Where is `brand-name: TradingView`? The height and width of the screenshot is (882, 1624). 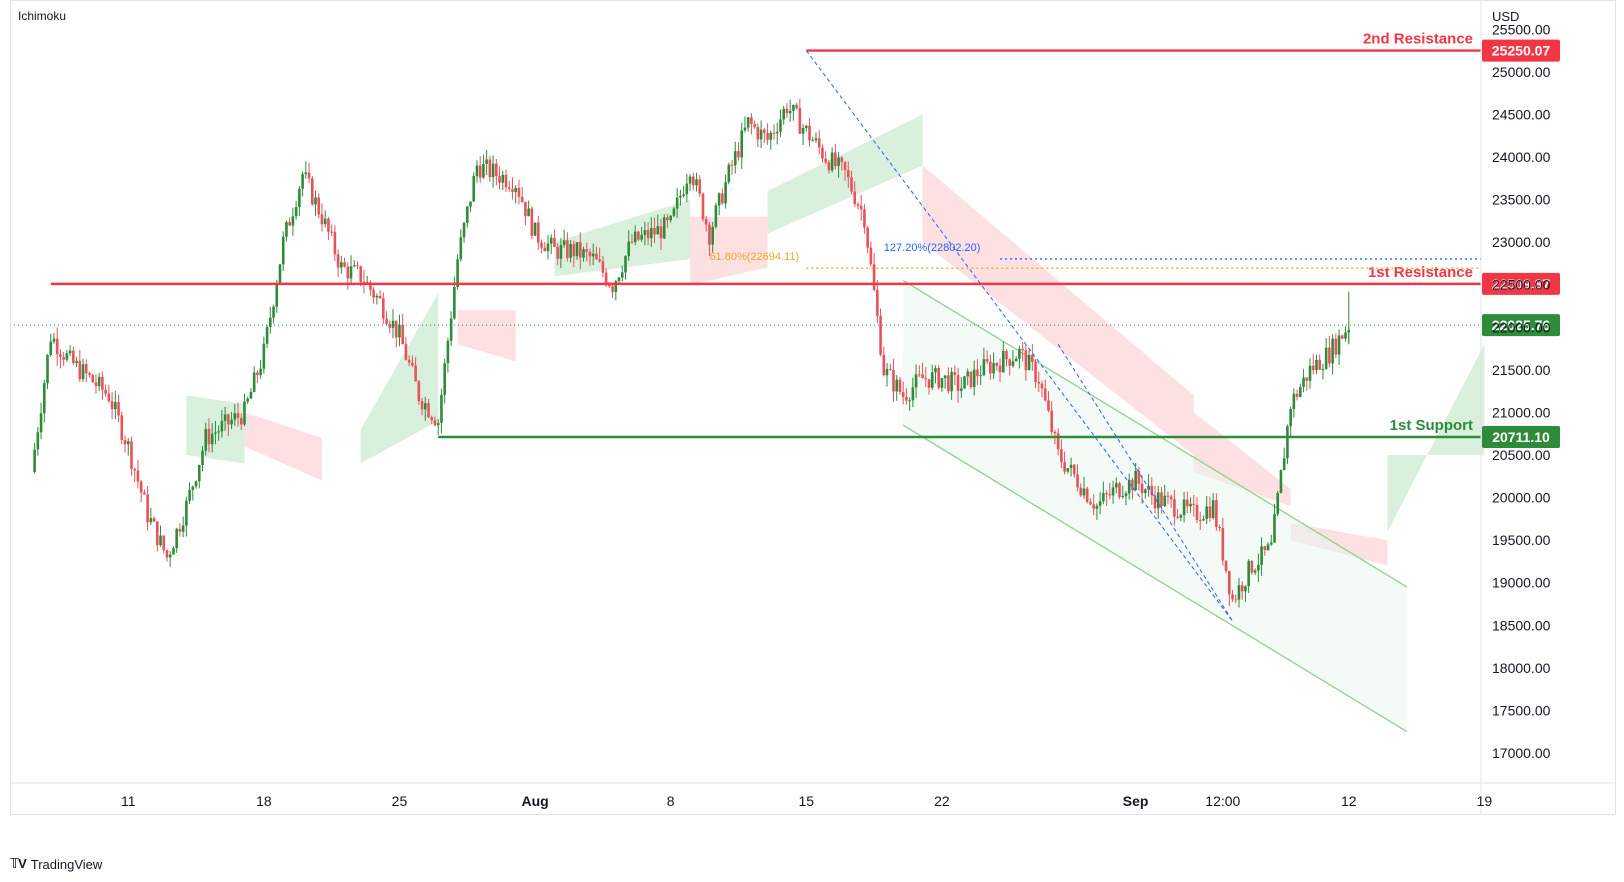
brand-name: TradingView is located at coordinates (66, 864).